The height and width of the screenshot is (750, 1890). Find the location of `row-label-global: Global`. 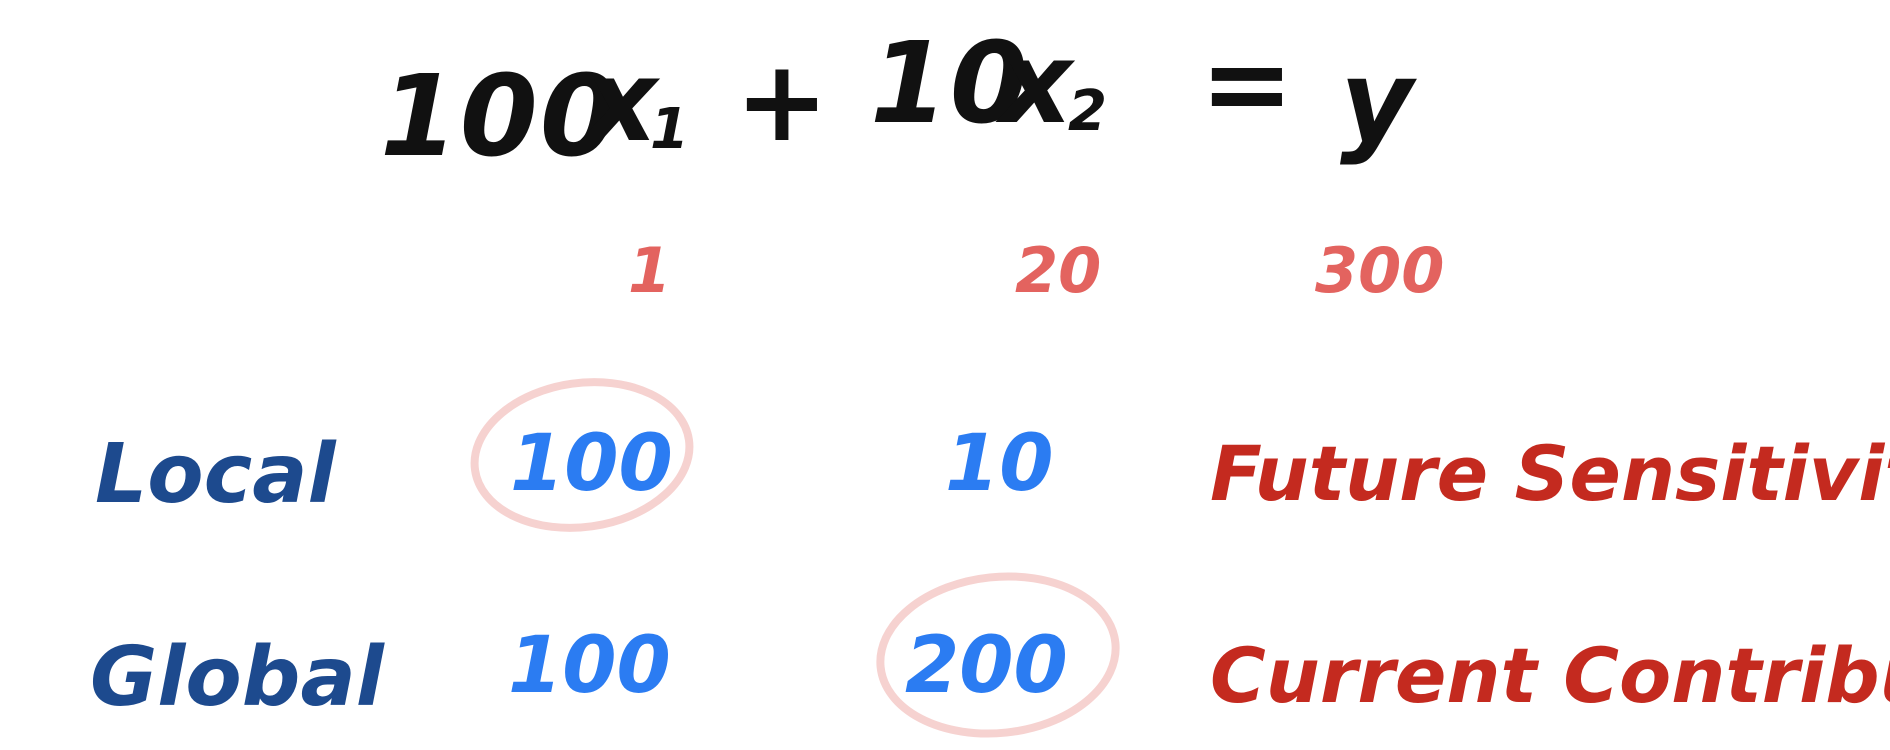

row-label-global: Global is located at coordinates (238, 677).